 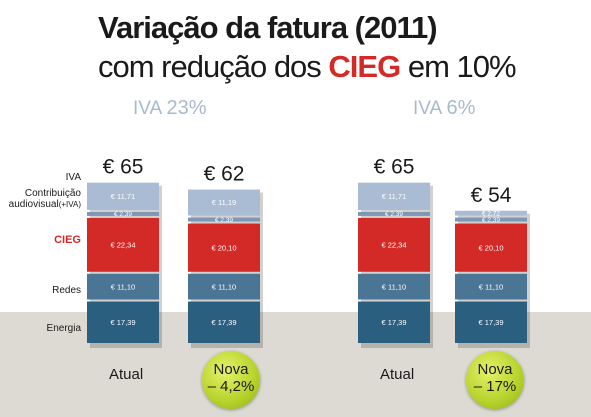 What do you see at coordinates (67, 240) in the screenshot?
I see `row-label-cieg: CIEG` at bounding box center [67, 240].